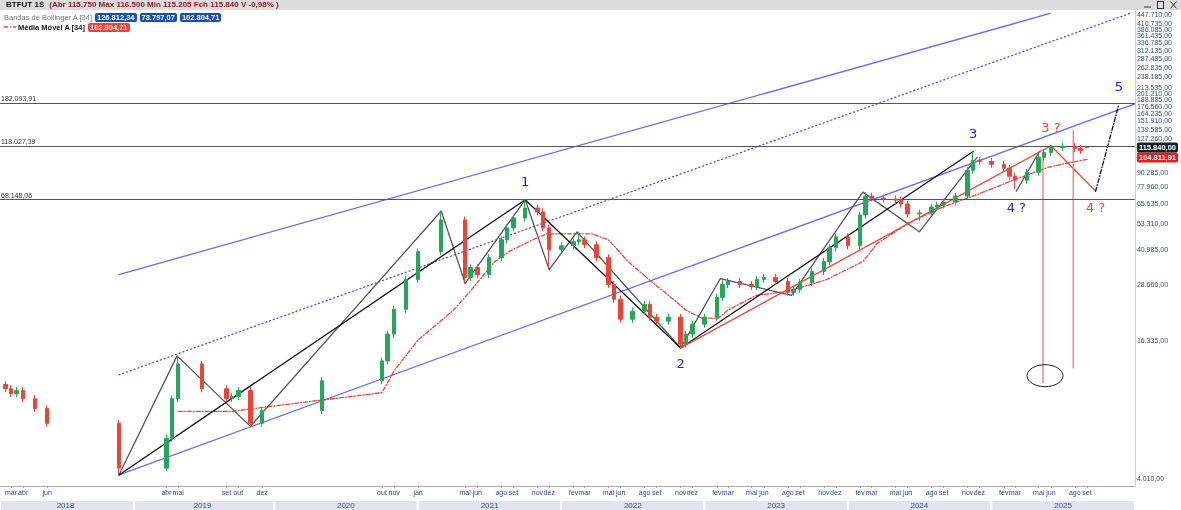  What do you see at coordinates (1118, 87) in the screenshot?
I see `annotation: 5` at bounding box center [1118, 87].